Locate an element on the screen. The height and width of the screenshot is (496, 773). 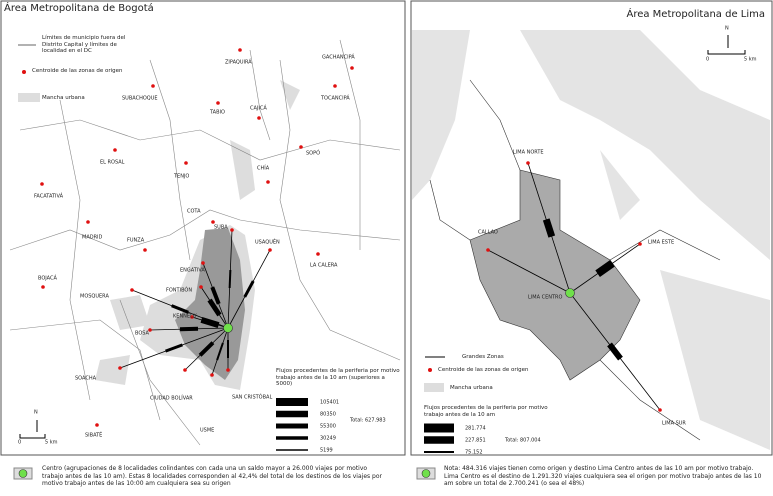
place-label: USAQUÉN is located at coordinates (267, 242).